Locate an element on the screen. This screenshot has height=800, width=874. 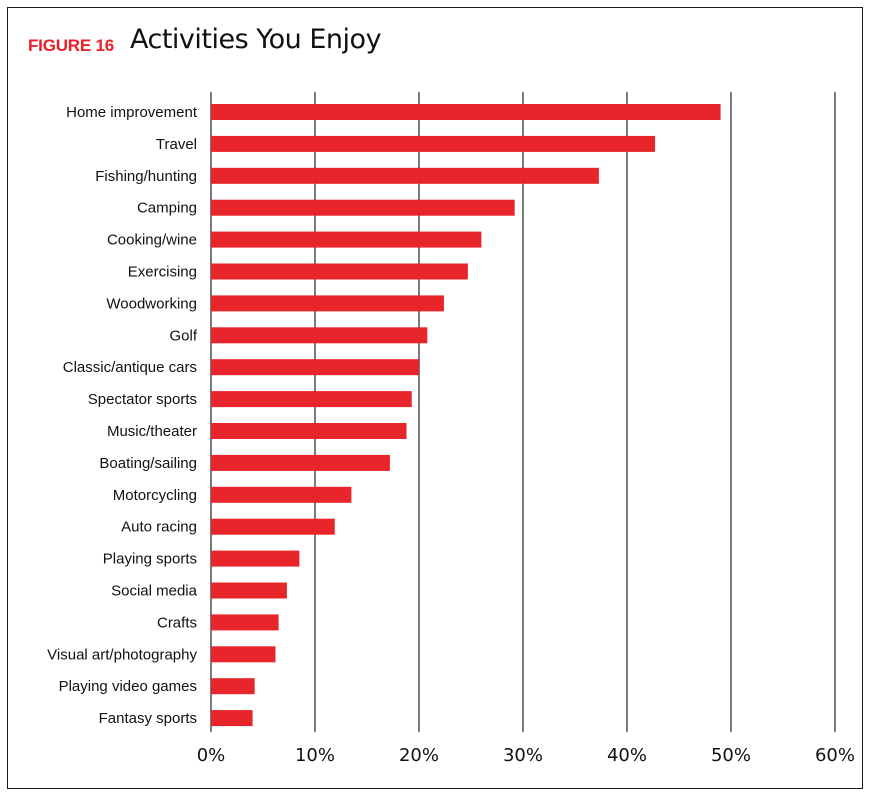
category-label: Motorcycling is located at coordinates (155, 495).